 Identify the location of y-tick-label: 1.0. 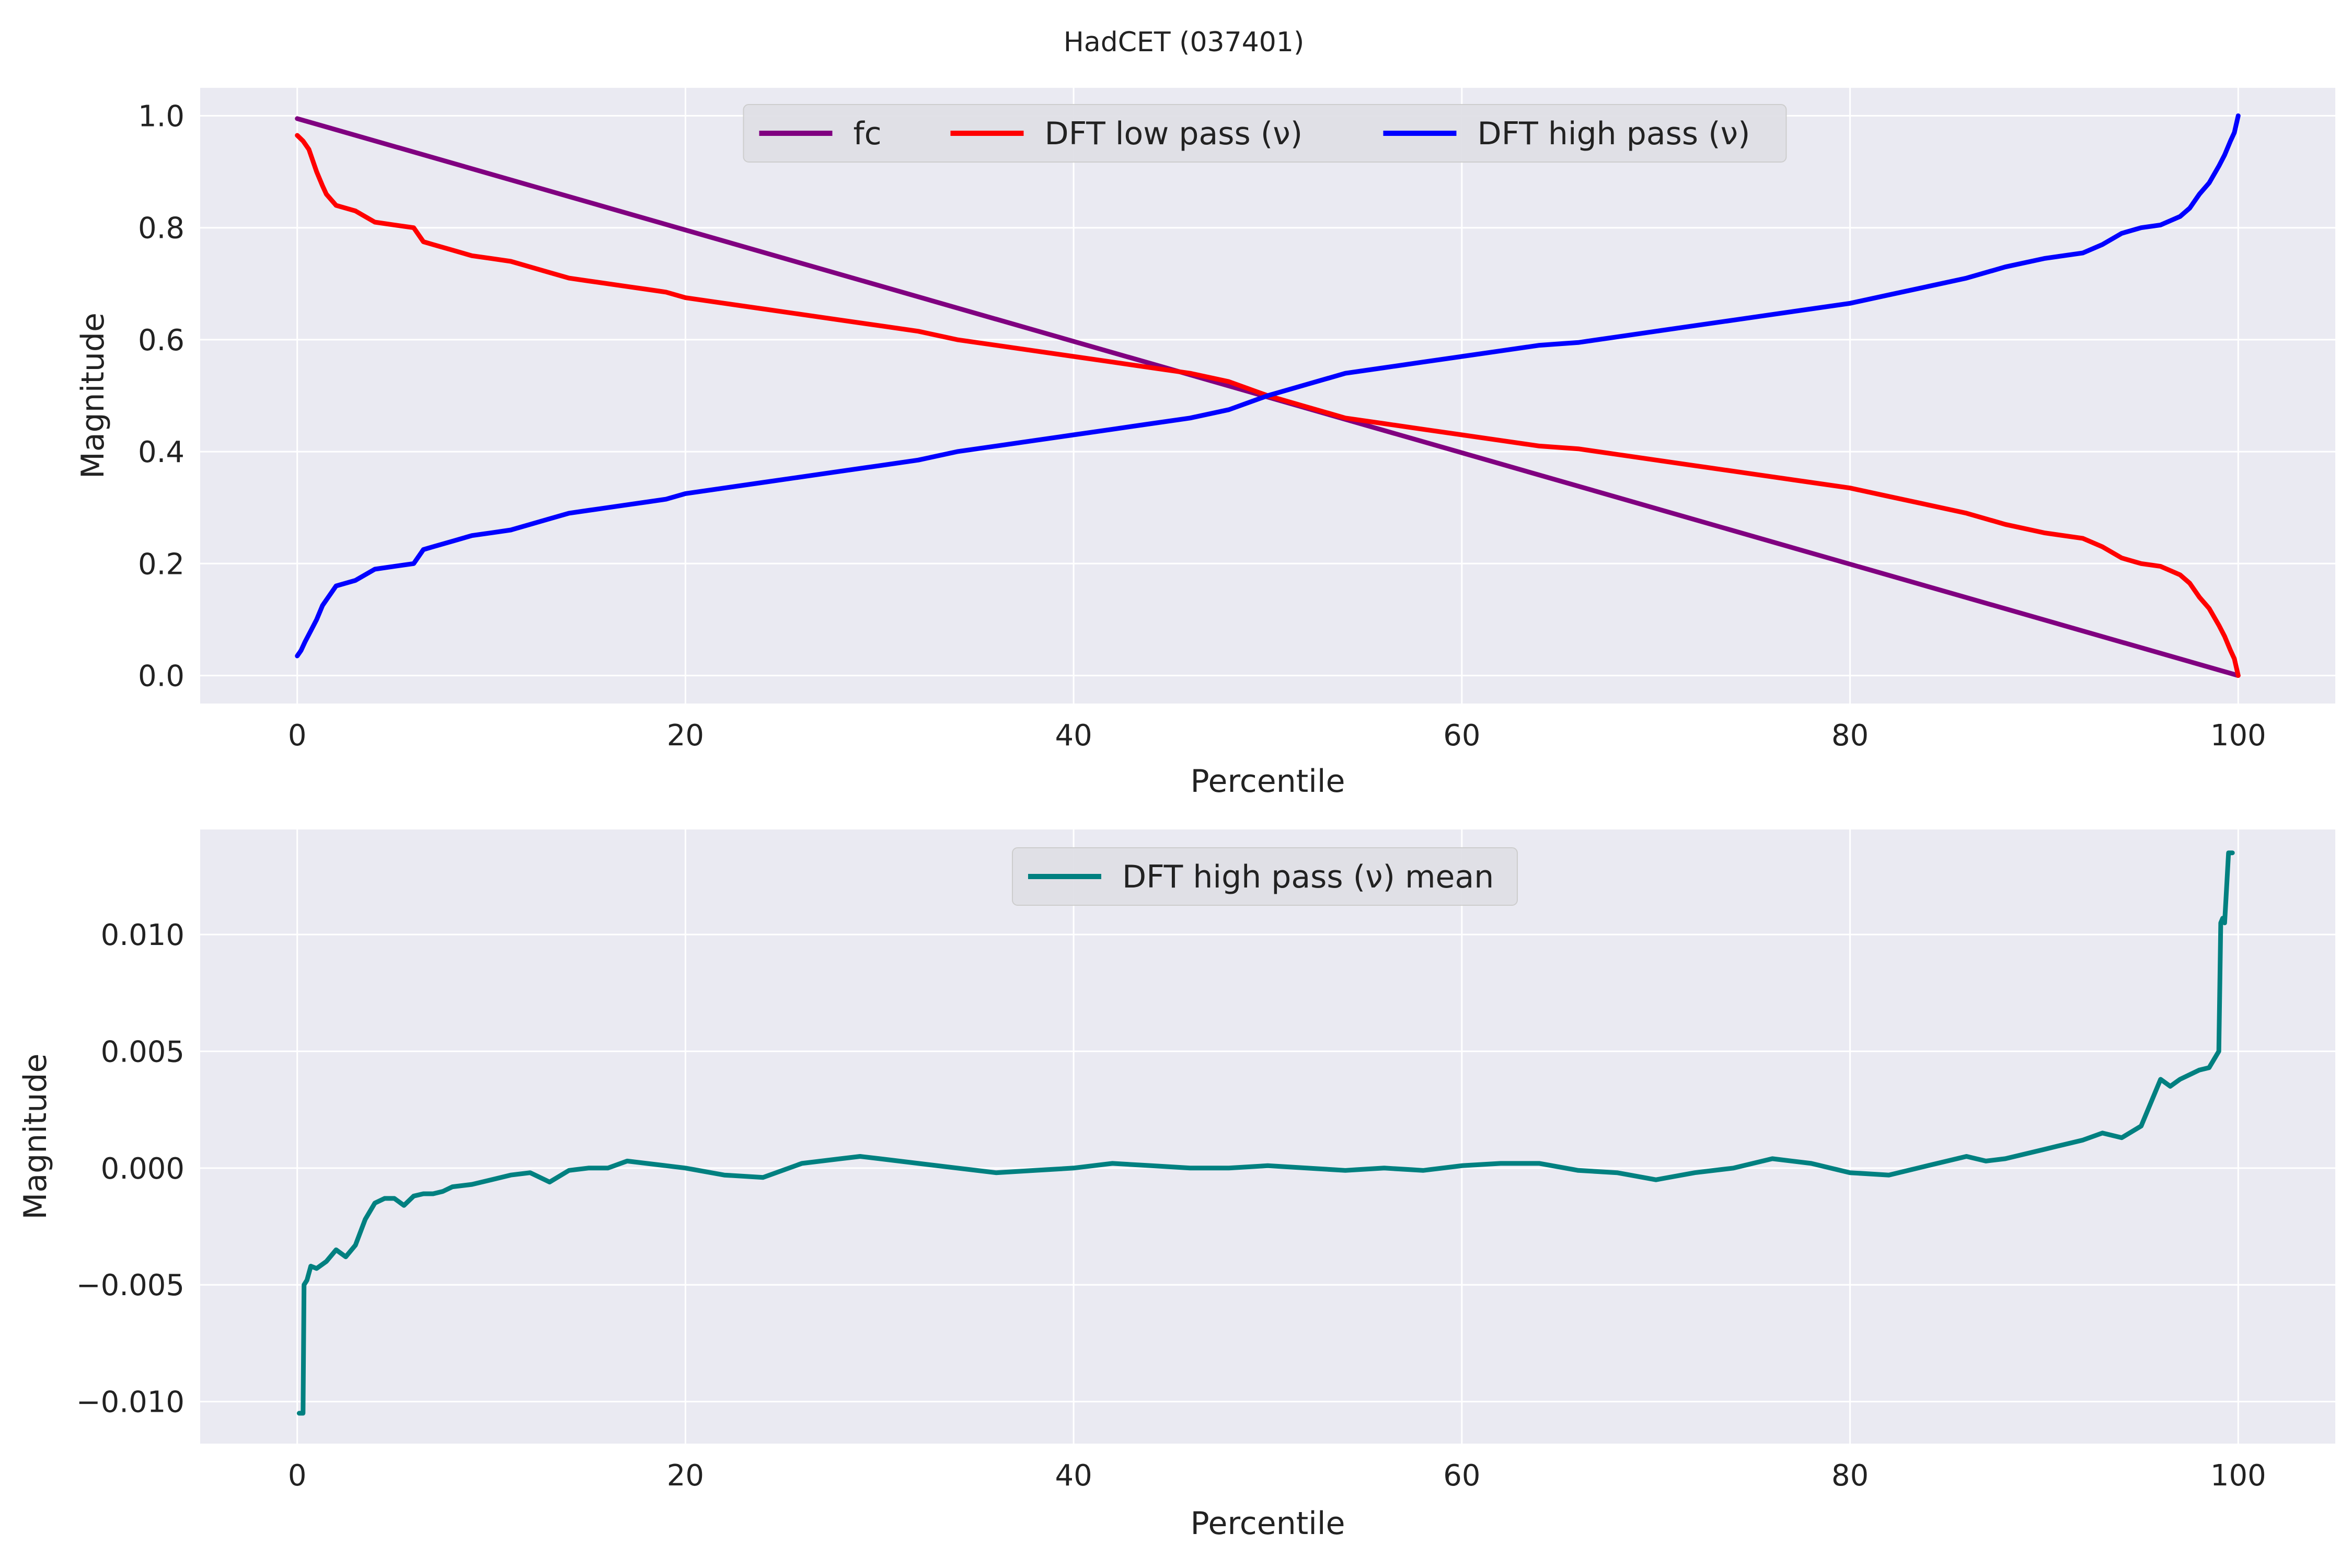
(161, 117).